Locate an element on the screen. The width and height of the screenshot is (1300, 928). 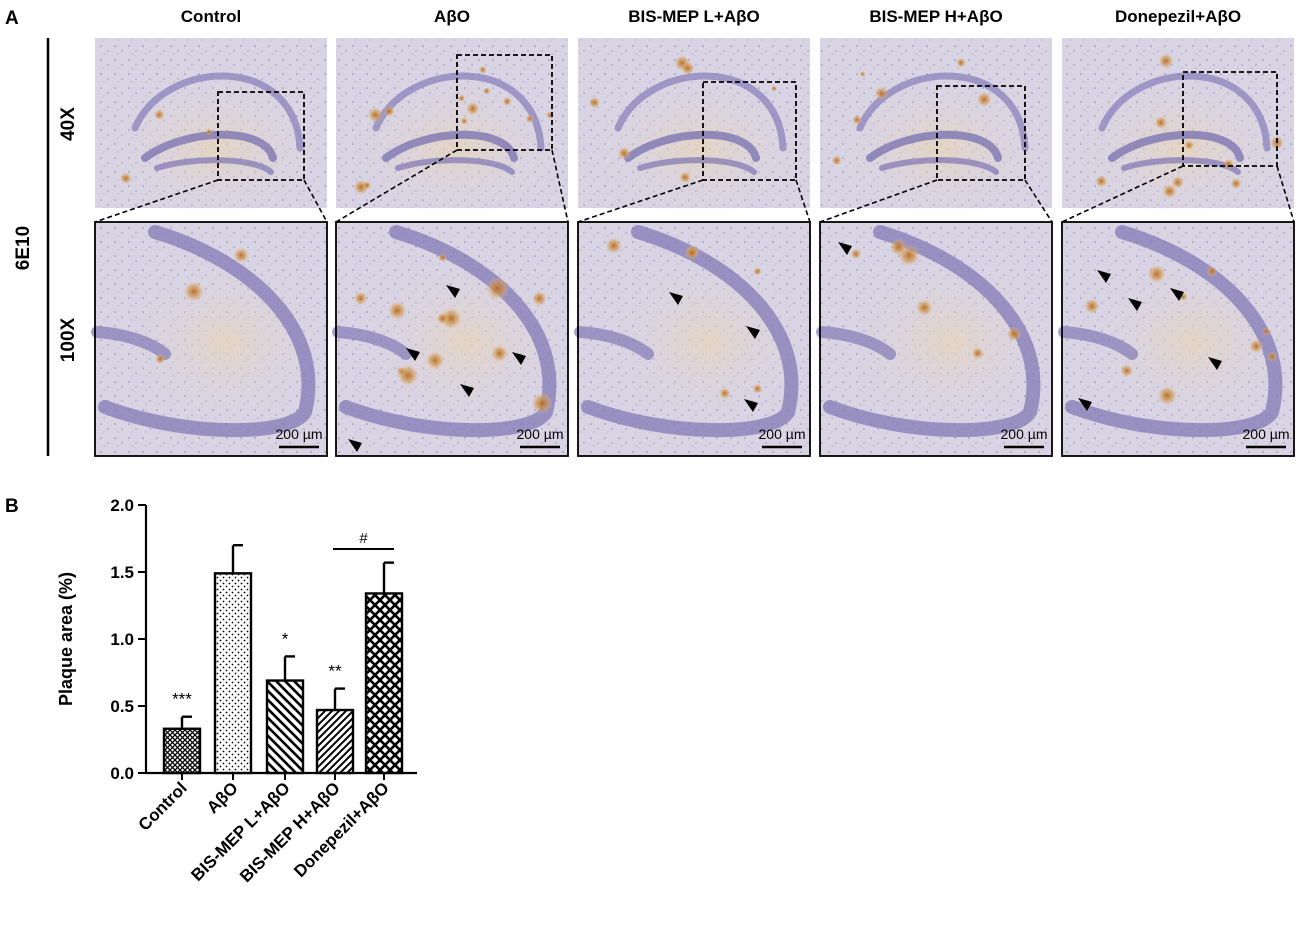
y-tick-label: 0.0 is located at coordinates (122, 773).